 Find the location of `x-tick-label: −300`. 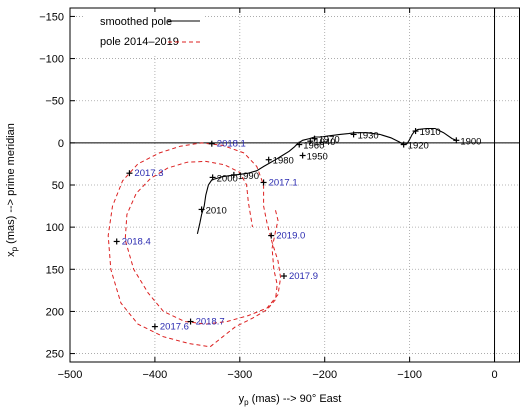

x-tick-label: −300 is located at coordinates (239, 375).